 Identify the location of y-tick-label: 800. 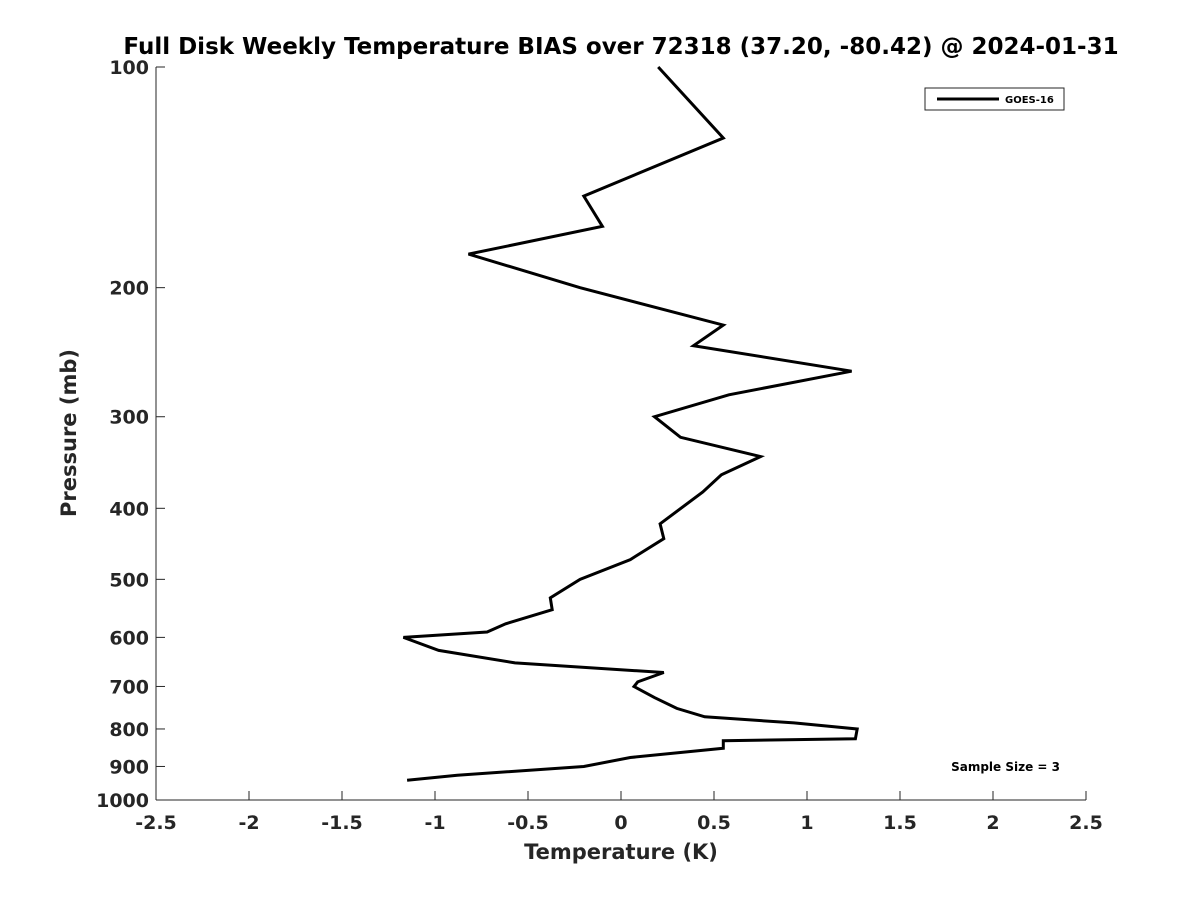
(129, 730).